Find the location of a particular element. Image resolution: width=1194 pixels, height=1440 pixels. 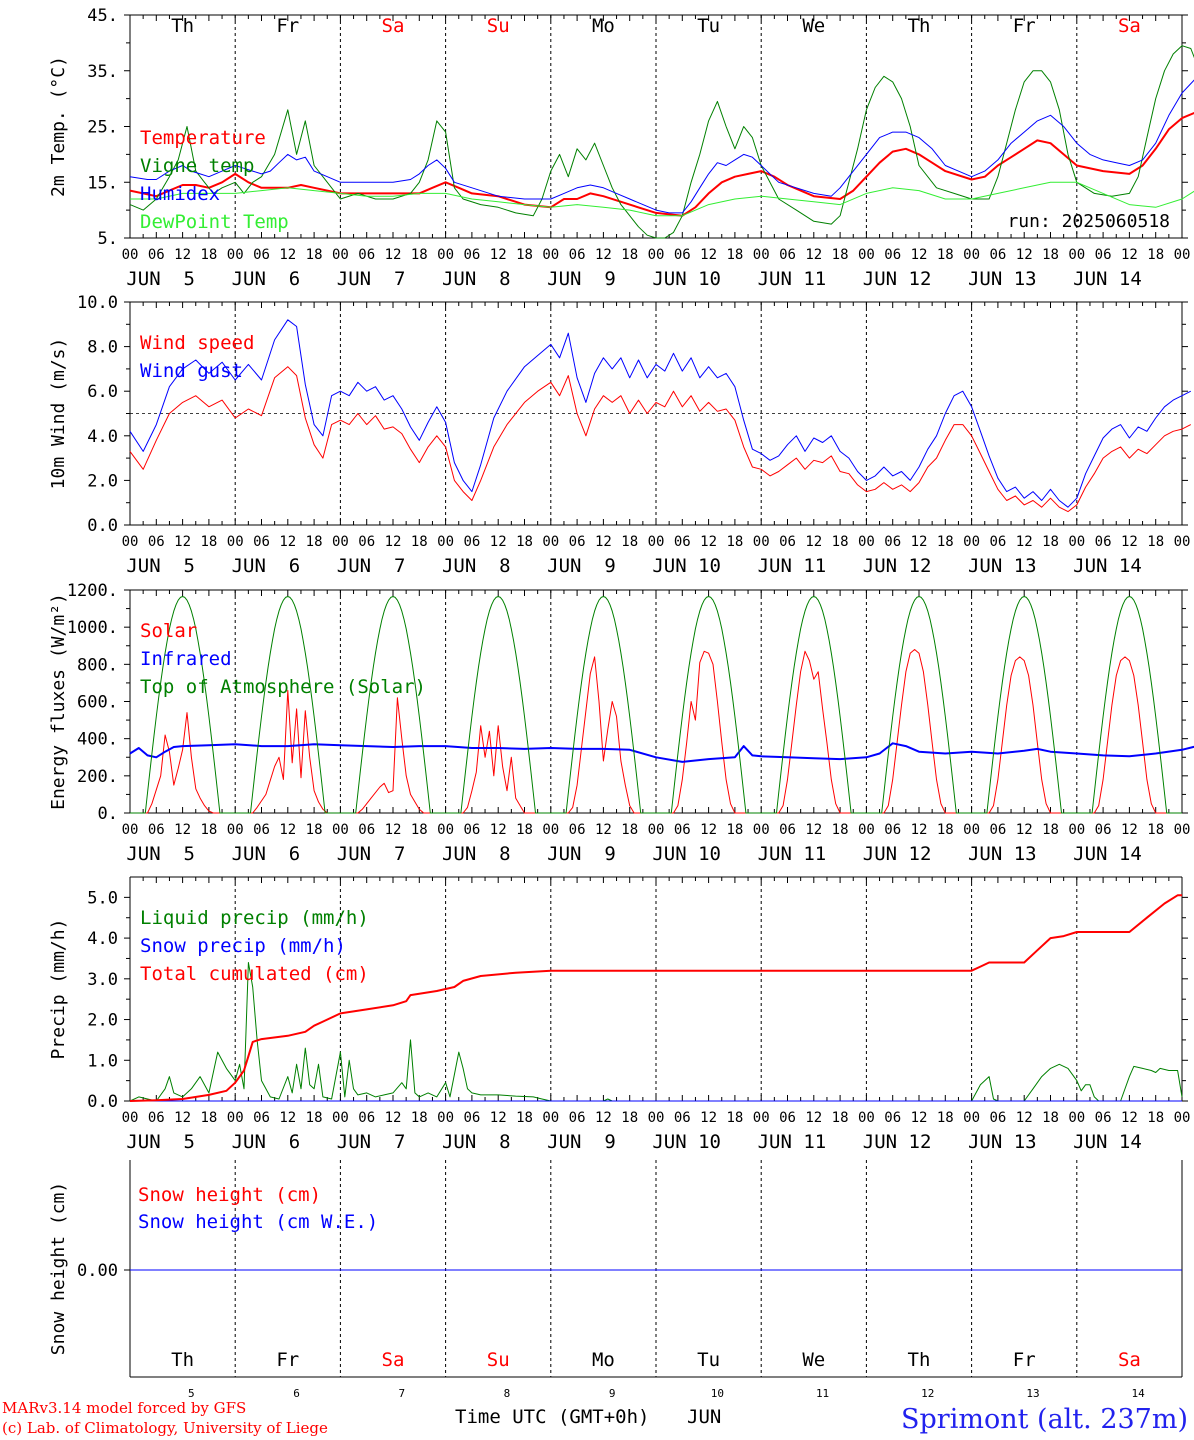

day-number: 10 is located at coordinates (717, 1393).